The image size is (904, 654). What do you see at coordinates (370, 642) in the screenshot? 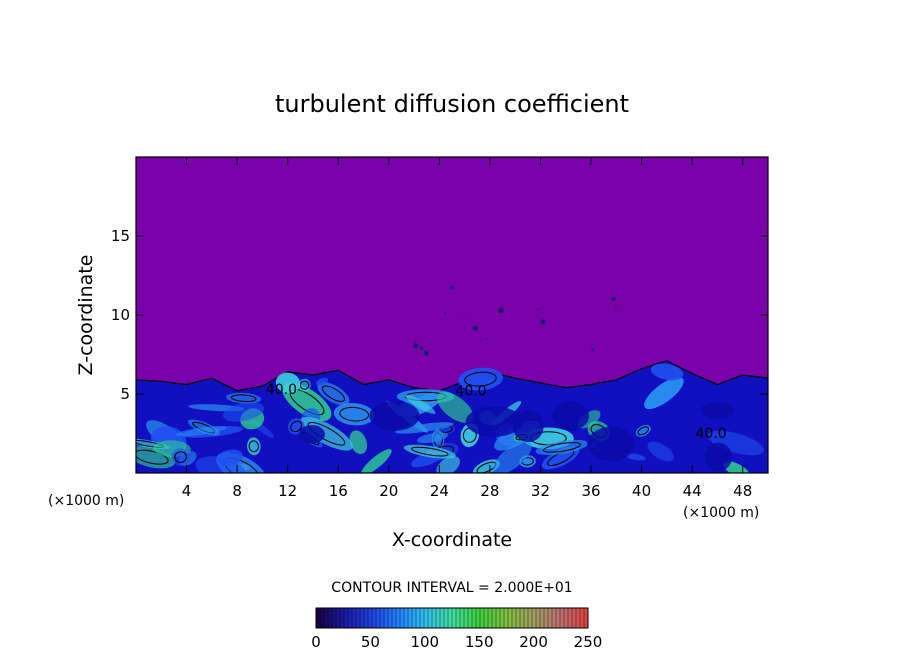
I see `colorbar-tick-label: 50` at bounding box center [370, 642].